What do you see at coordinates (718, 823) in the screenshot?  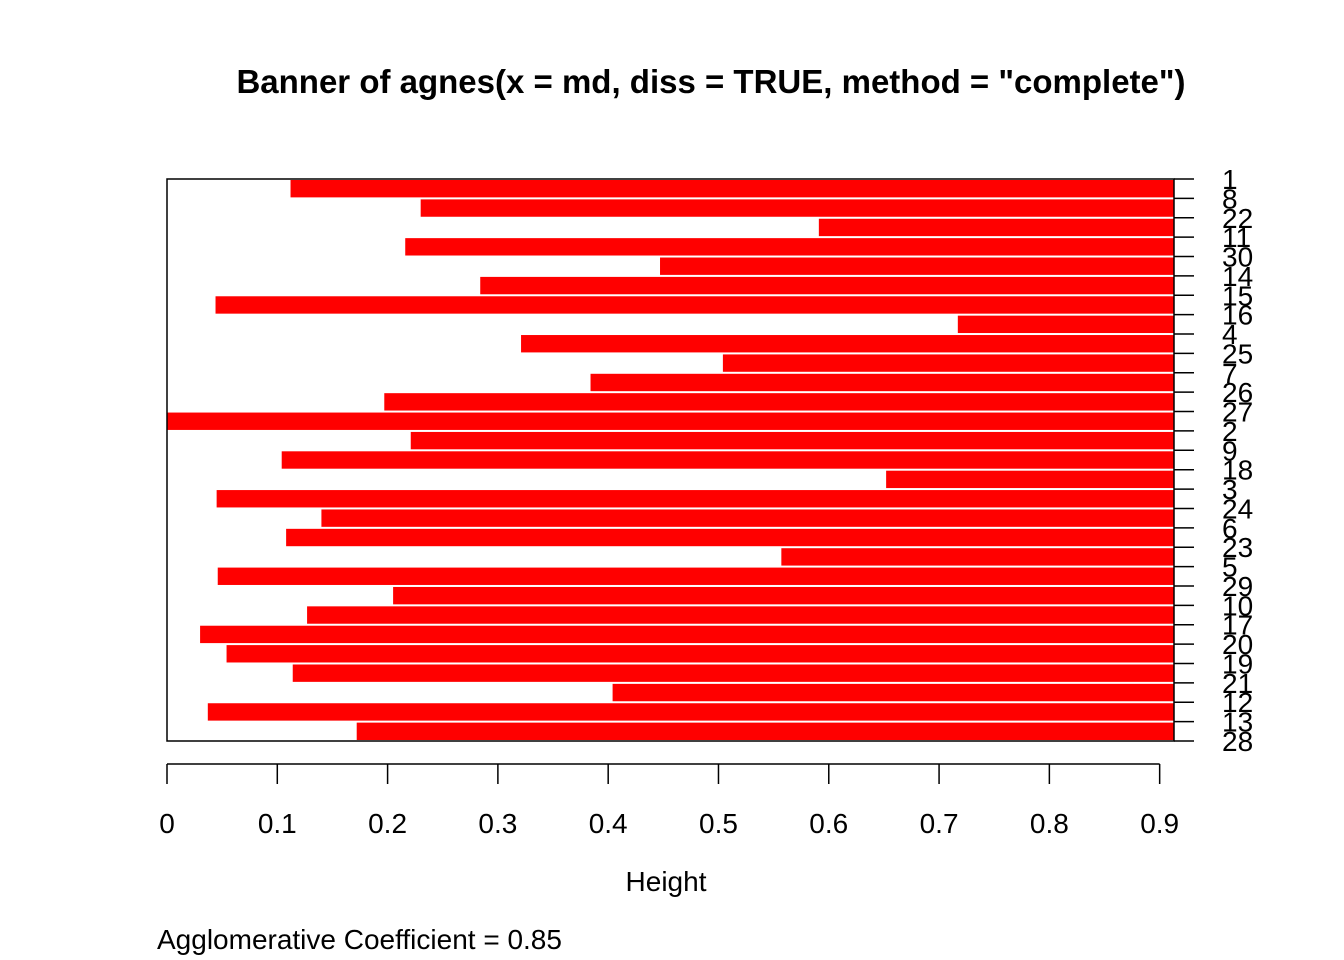 I see `x-tick-label: 0.5` at bounding box center [718, 823].